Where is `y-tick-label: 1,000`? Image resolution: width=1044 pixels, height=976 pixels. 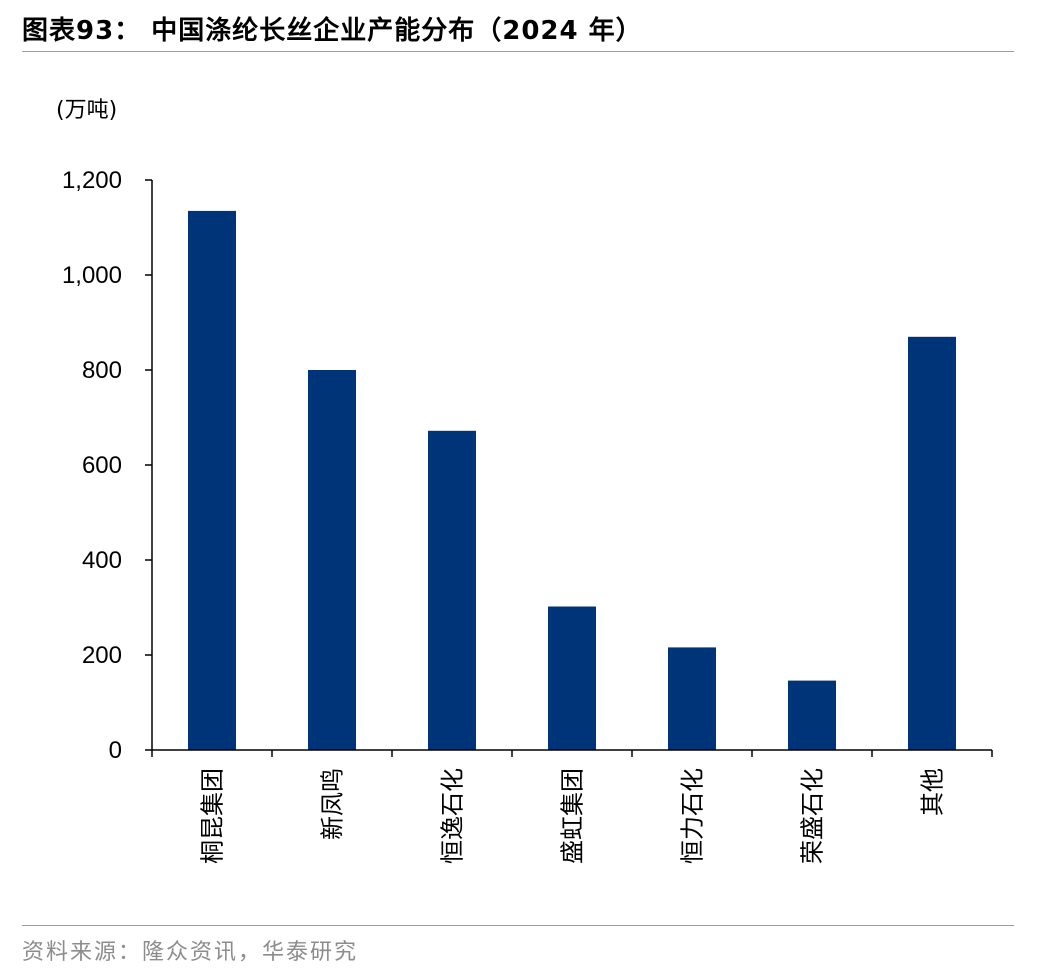
y-tick-label: 1,000 is located at coordinates (92, 275).